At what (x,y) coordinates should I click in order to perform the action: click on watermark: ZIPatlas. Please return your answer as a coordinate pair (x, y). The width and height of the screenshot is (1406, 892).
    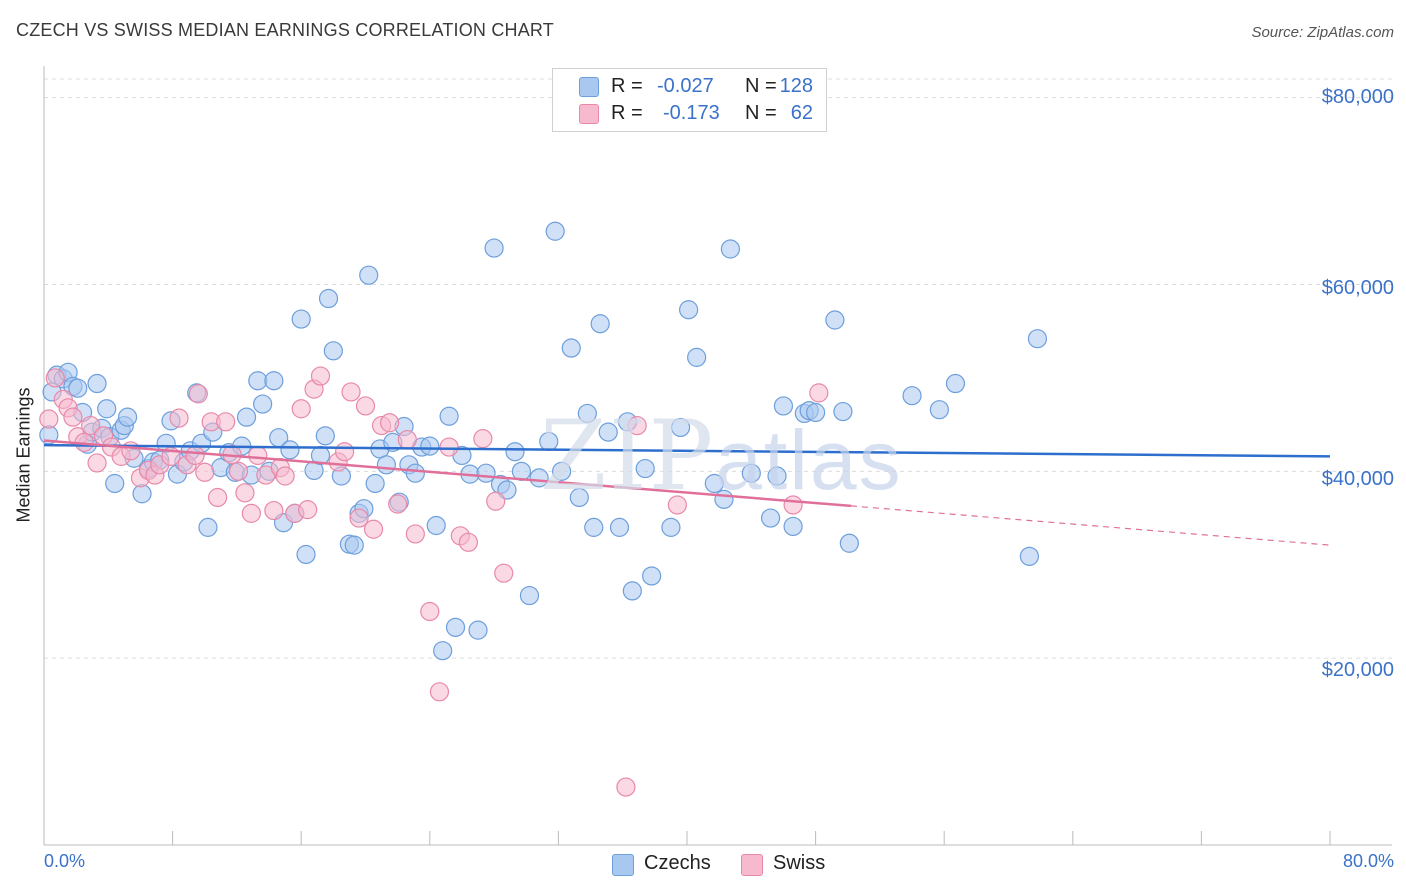
    Looking at the image, I should click on (721, 456).